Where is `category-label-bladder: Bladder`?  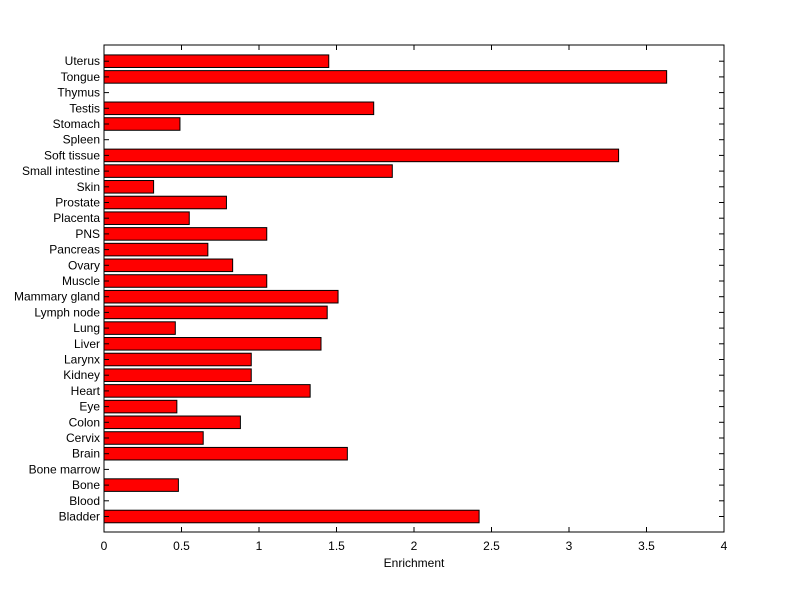 category-label-bladder: Bladder is located at coordinates (79, 517).